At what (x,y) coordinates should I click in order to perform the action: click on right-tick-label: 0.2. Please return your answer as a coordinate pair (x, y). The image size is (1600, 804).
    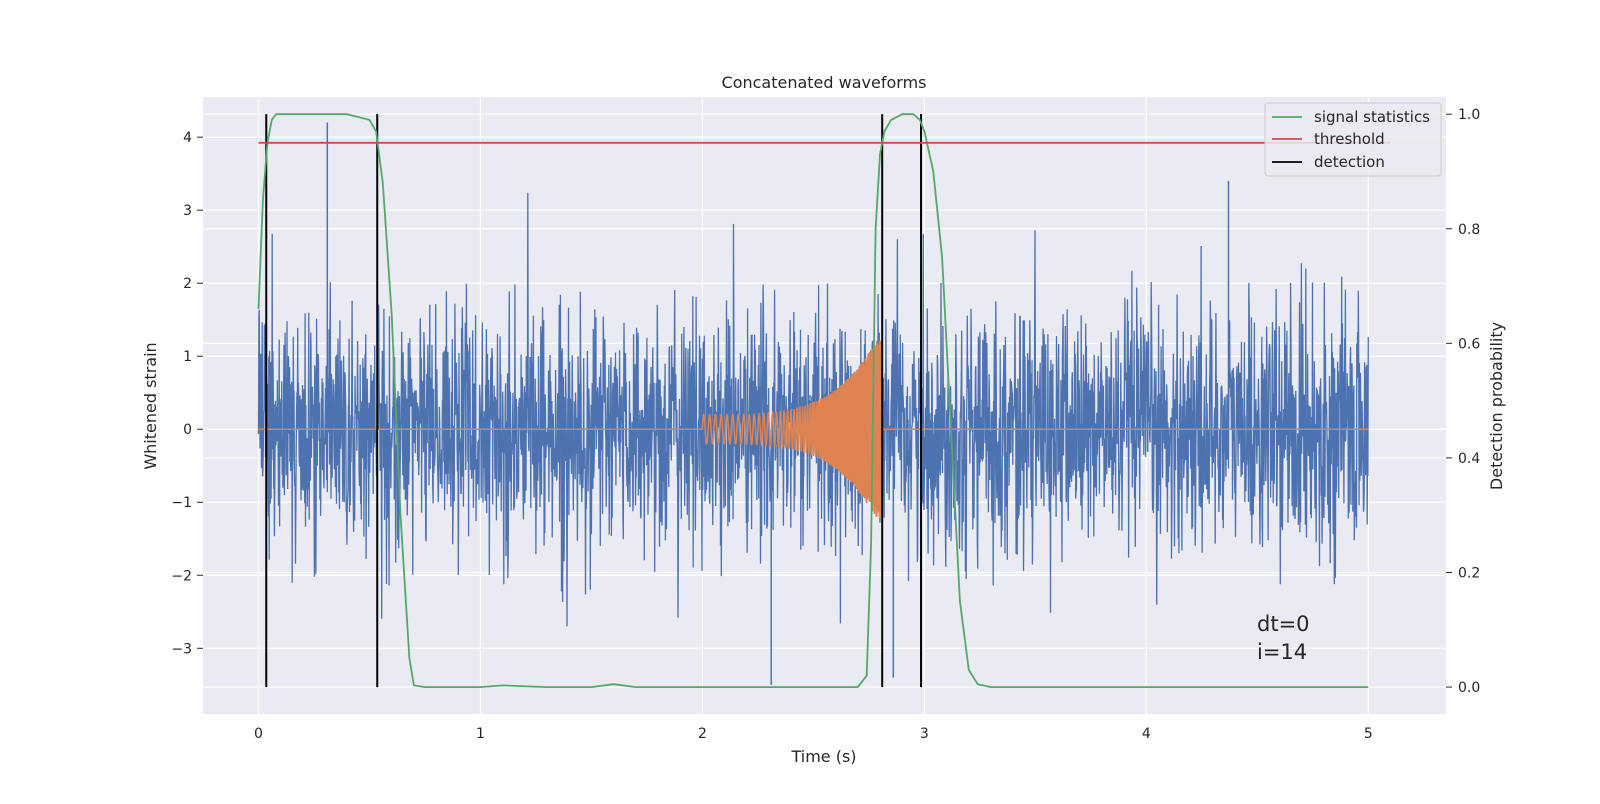
    Looking at the image, I should click on (1469, 573).